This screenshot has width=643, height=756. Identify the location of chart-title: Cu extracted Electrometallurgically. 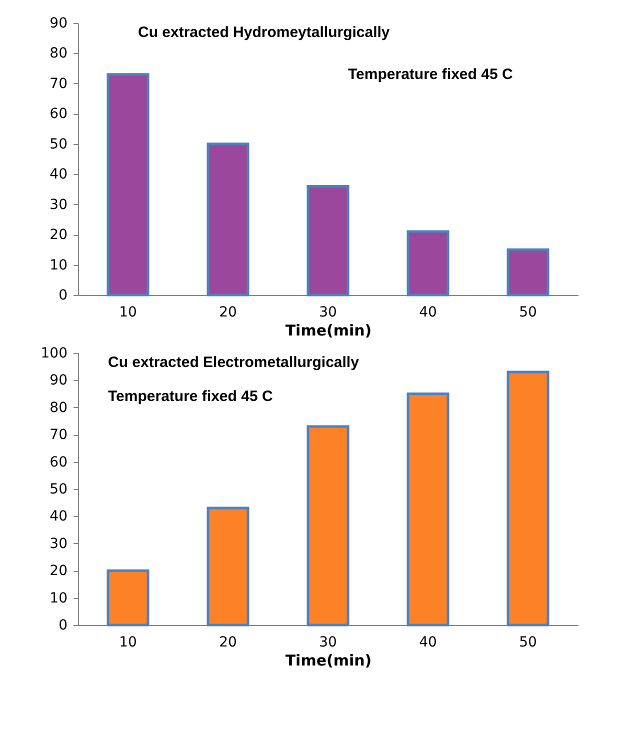
(234, 362).